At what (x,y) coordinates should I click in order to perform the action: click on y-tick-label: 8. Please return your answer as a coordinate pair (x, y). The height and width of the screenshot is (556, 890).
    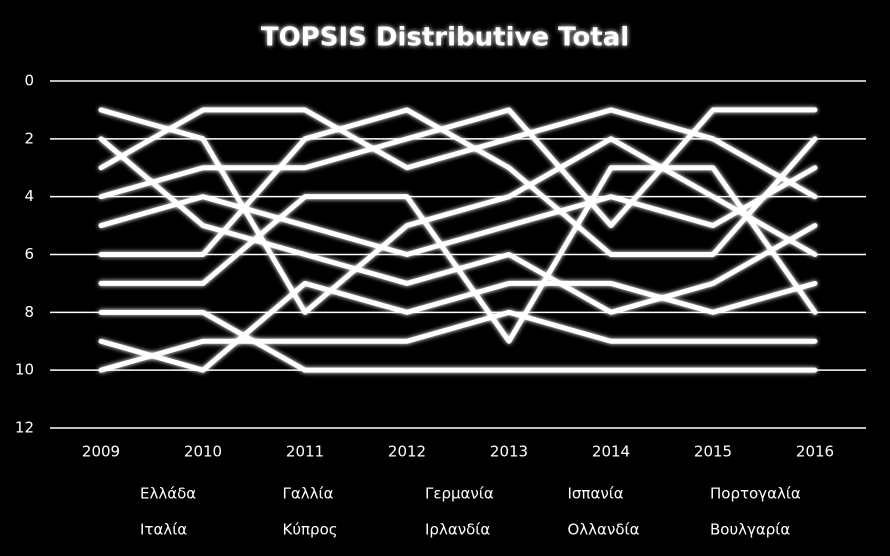
    Looking at the image, I should click on (29, 312).